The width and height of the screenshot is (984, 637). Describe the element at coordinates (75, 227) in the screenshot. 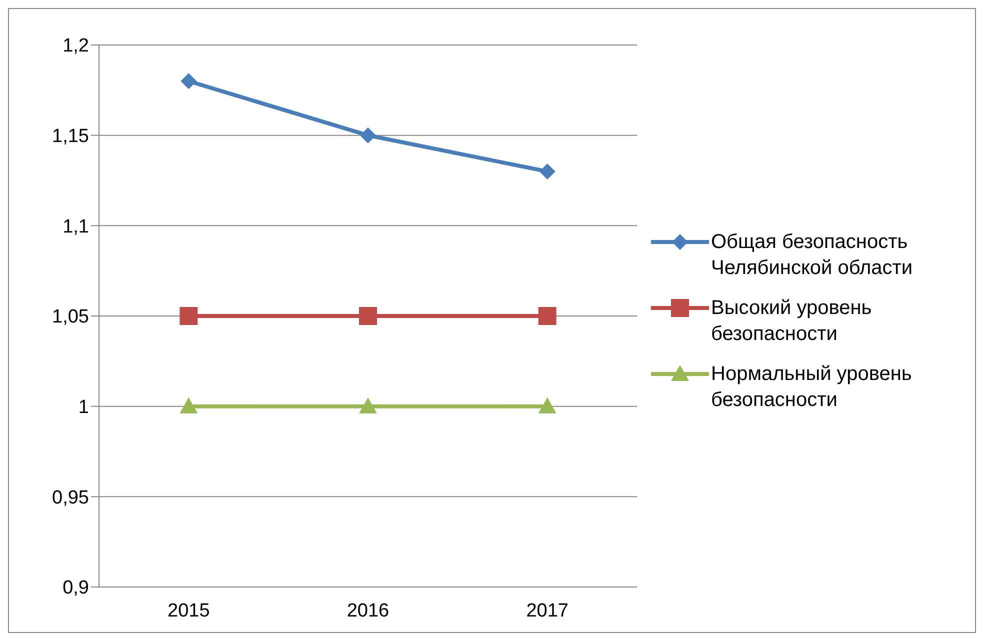

I see `y-tick-label: 1,1` at that location.